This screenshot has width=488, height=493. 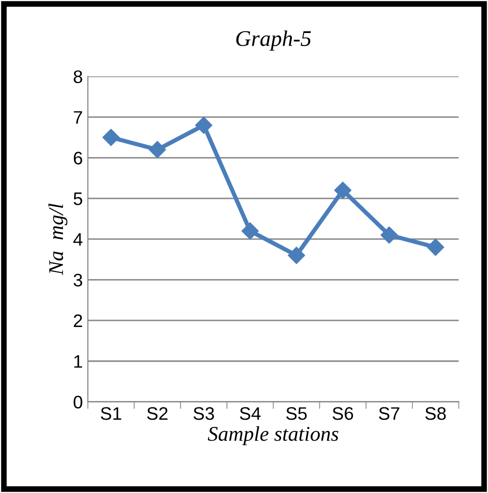 What do you see at coordinates (250, 413) in the screenshot?
I see `x-tick-label: S4` at bounding box center [250, 413].